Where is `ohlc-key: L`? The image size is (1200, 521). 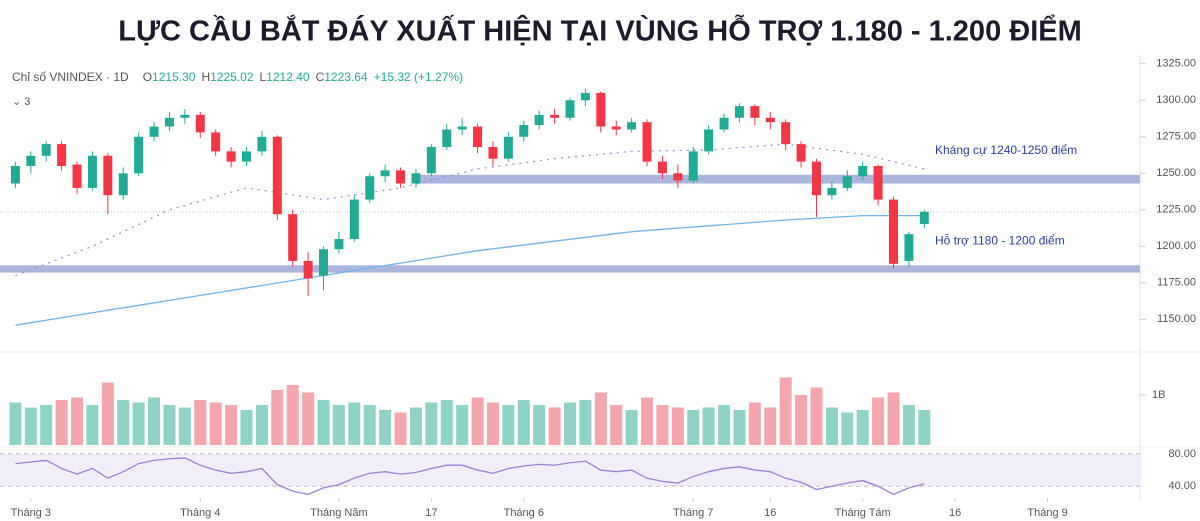
ohlc-key: L is located at coordinates (263, 77).